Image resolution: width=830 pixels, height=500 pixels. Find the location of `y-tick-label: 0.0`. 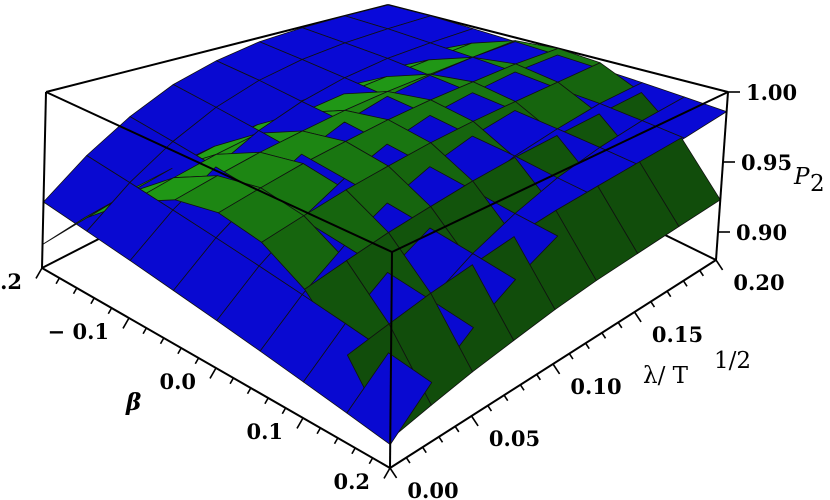

y-tick-label: 0.0 is located at coordinates (177, 381).